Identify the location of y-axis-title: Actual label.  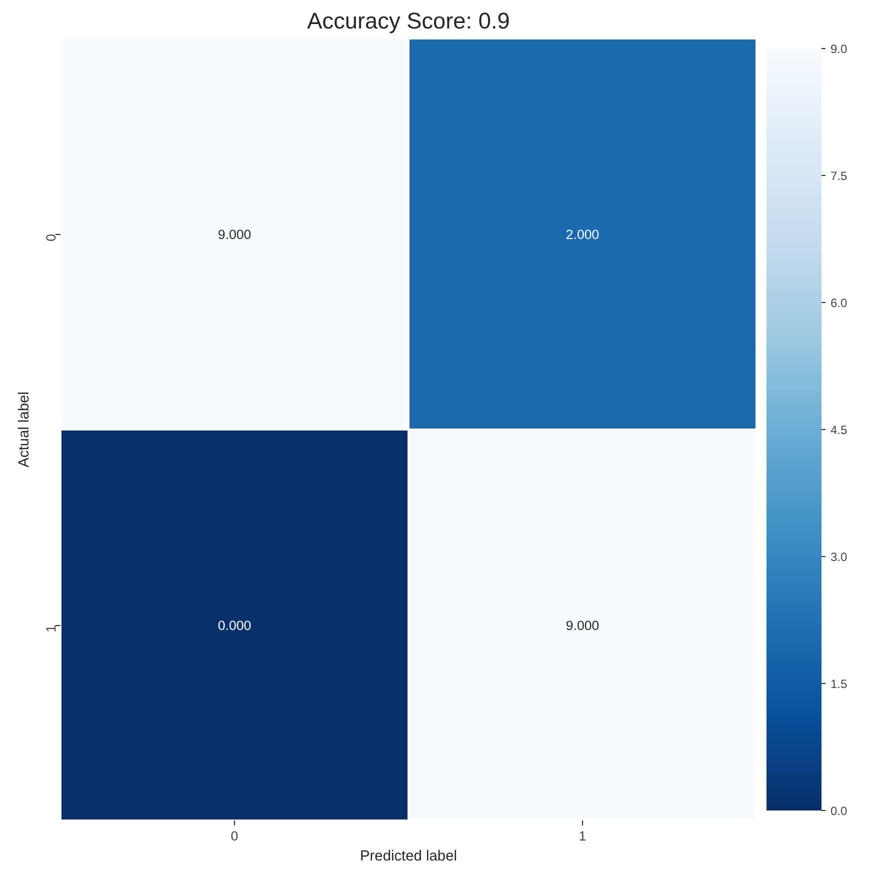
(24, 430).